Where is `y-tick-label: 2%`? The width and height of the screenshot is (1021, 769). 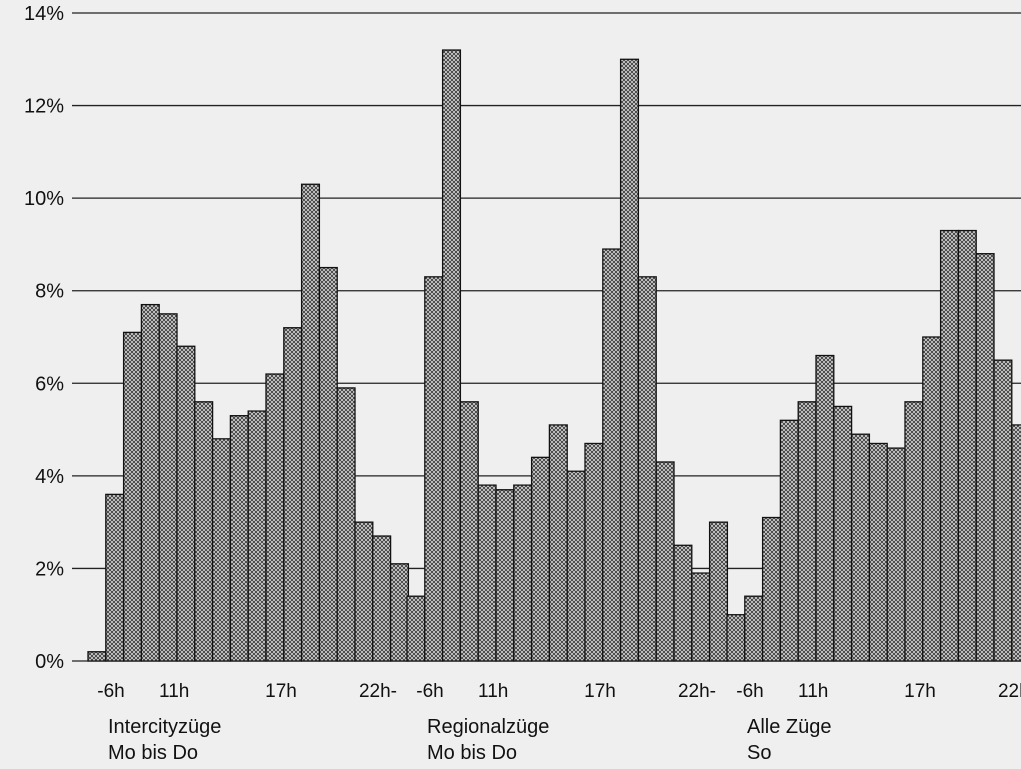 y-tick-label: 2% is located at coordinates (49, 569).